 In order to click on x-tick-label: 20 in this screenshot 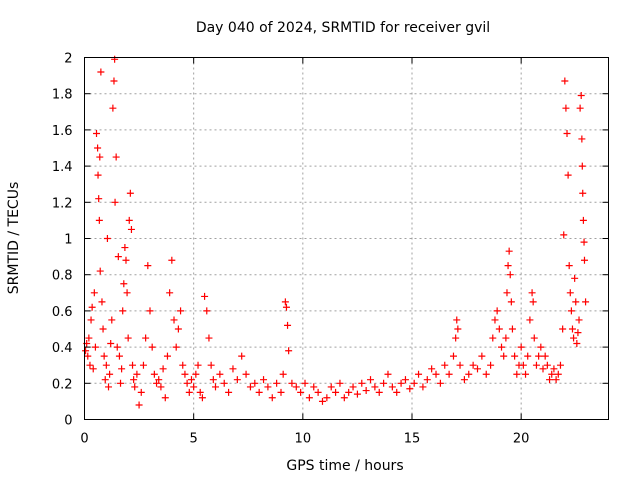, I will do `click(521, 439)`.